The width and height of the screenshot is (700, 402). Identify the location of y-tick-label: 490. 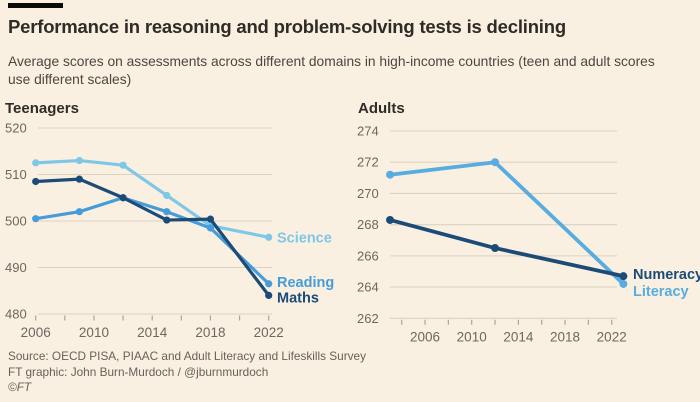
(16, 267).